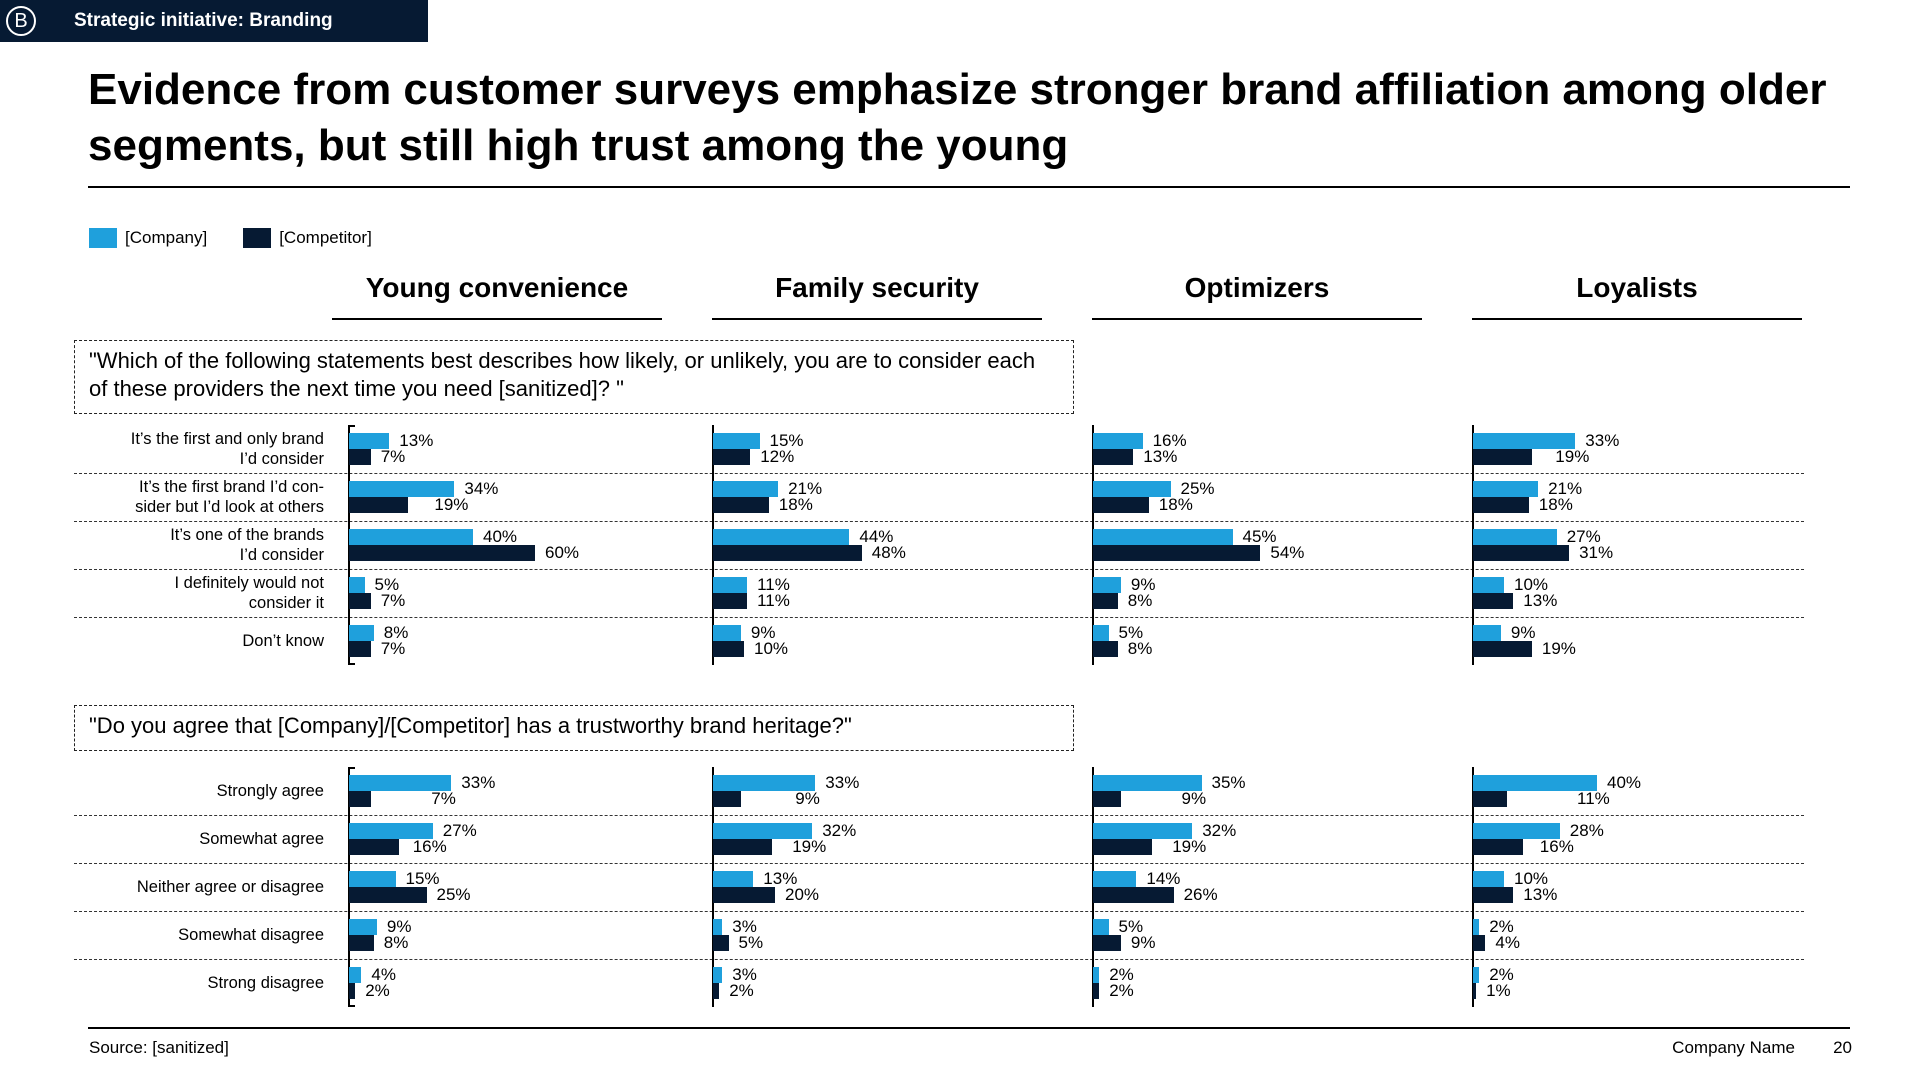 The height and width of the screenshot is (1080, 1920). Describe the element at coordinates (1228, 782) in the screenshot. I see `value-label-company: 35%` at that location.